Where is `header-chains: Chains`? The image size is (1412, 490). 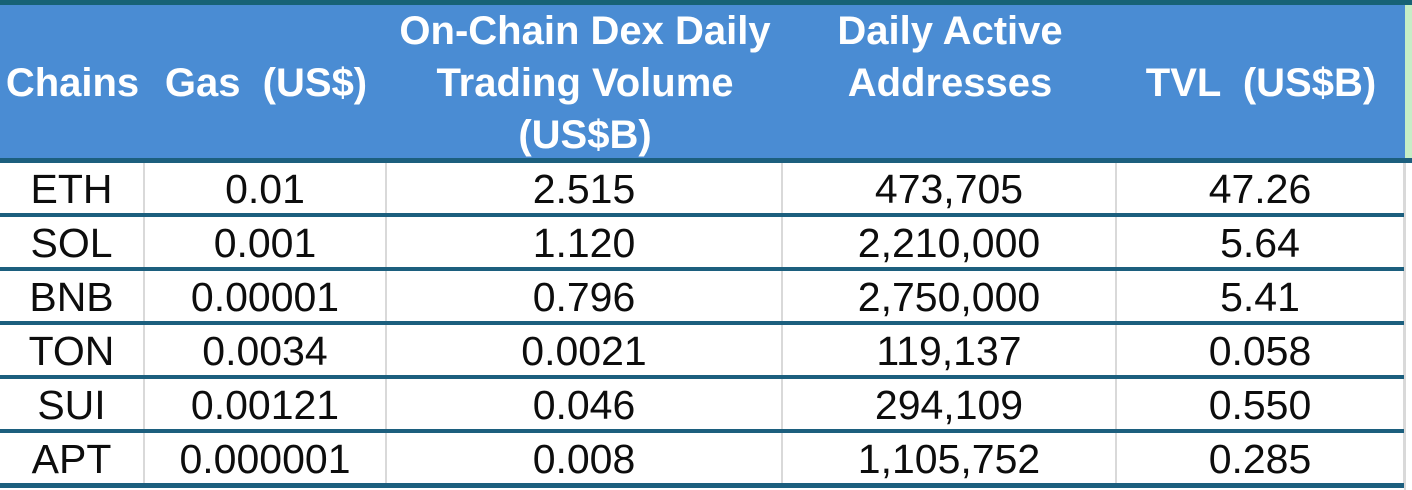 header-chains: Chains is located at coordinates (72, 83).